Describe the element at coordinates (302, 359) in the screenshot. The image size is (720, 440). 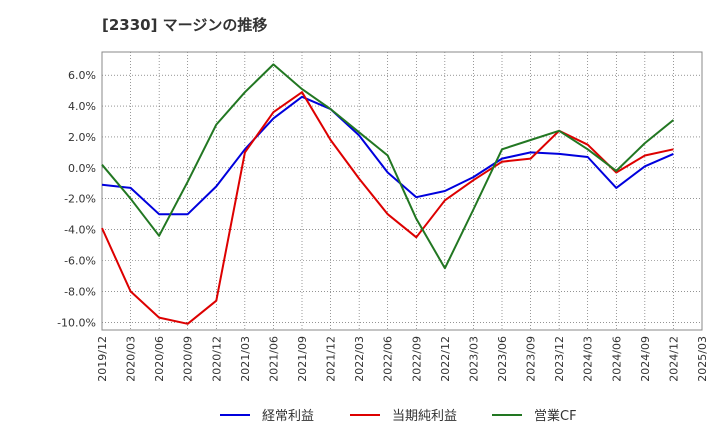
I see `x-tick-label: 2021/09` at that location.